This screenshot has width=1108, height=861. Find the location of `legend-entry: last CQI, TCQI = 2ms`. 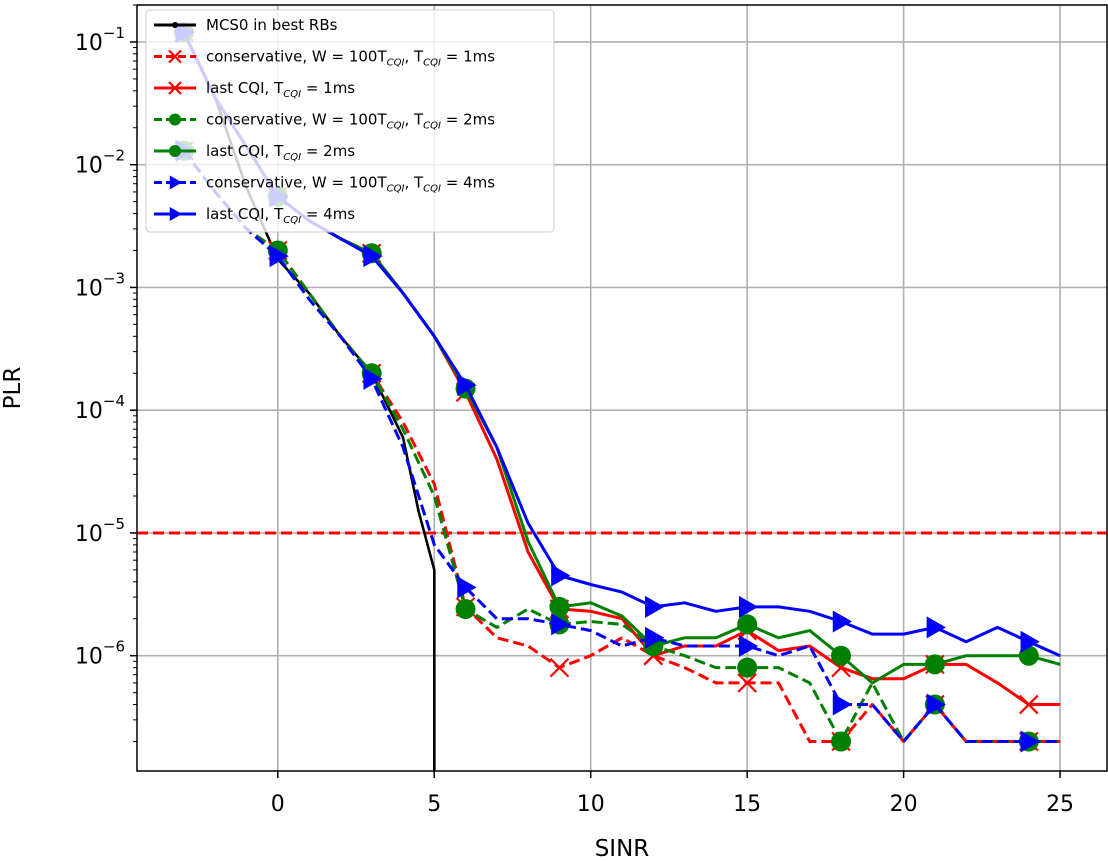

legend-entry: last CQI, TCQI = 2ms is located at coordinates (254, 152).